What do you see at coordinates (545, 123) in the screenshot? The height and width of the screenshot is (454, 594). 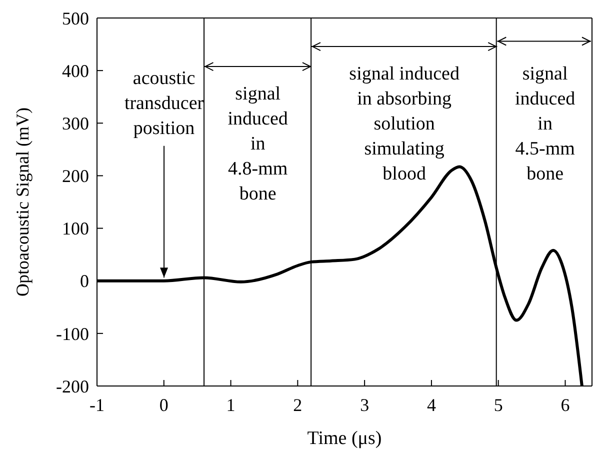 I see `annotation: signal induced in 4.5-mm bone` at bounding box center [545, 123].